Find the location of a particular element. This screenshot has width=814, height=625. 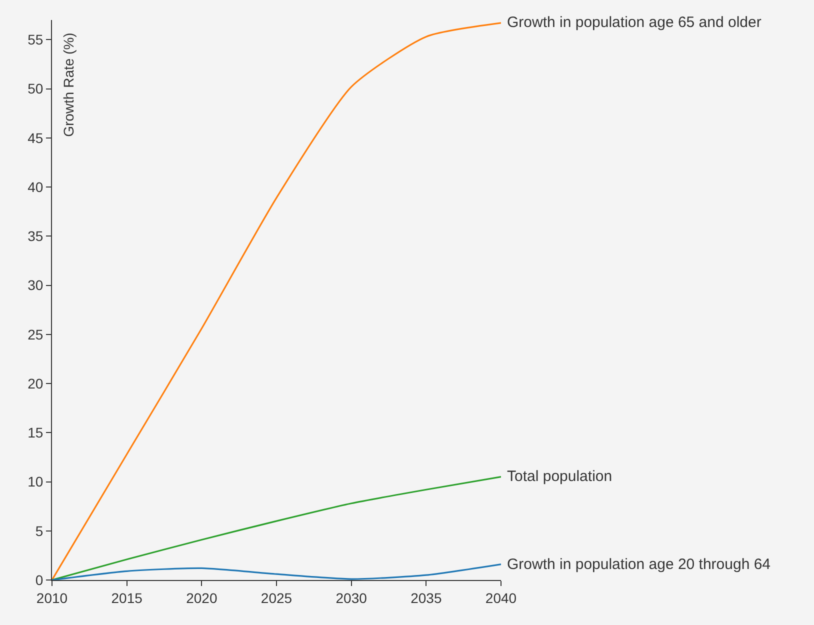

y-tick-label: 40 is located at coordinates (36, 186).